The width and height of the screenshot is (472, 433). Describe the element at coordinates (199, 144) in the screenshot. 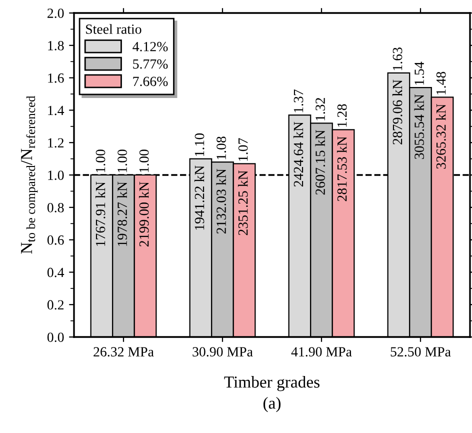

I see `data-label: 1.10` at that location.